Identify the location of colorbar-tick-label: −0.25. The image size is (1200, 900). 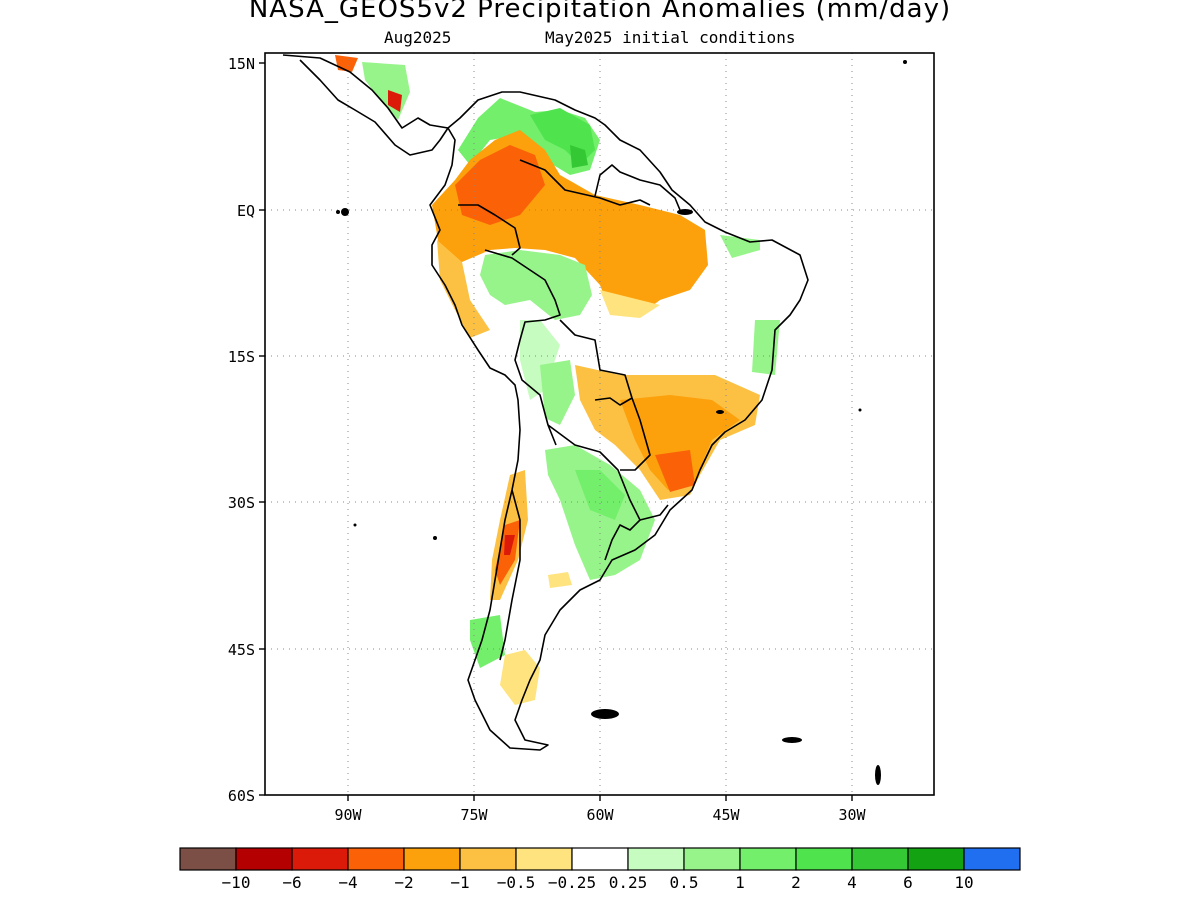
(572, 882).